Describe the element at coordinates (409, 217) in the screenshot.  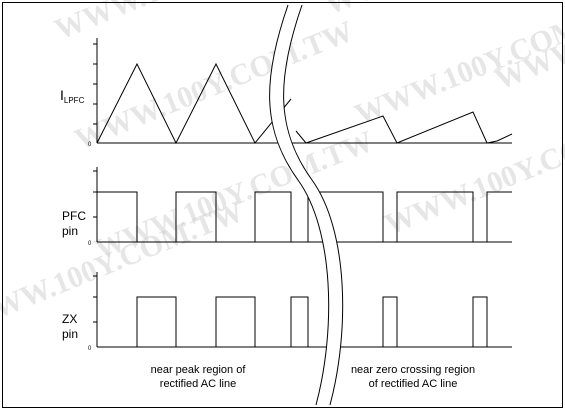
I see `pfc-waveform-zero-region` at that location.